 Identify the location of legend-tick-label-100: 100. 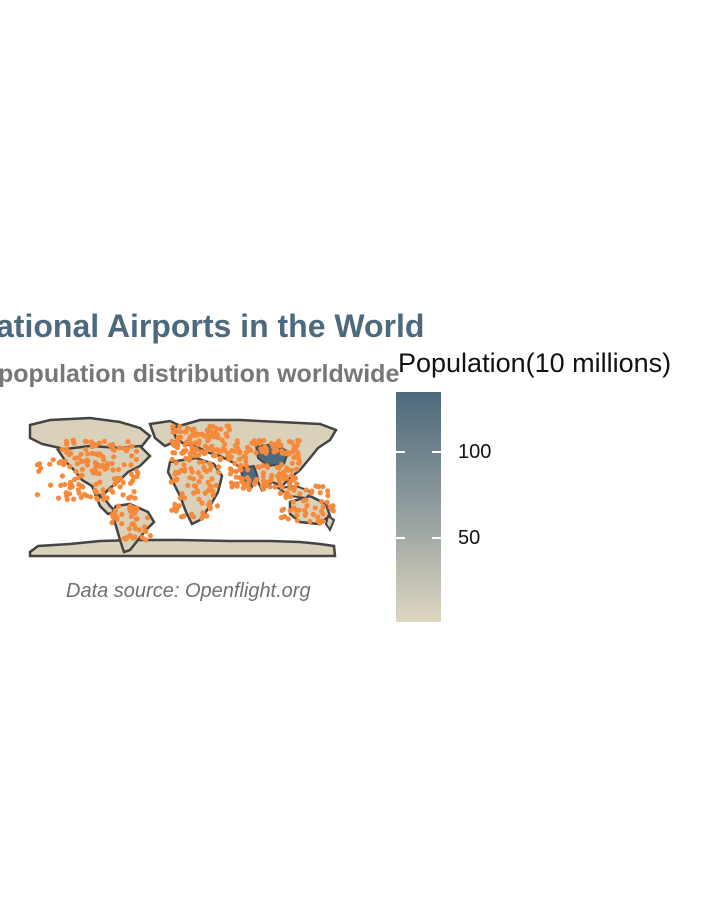
(475, 452).